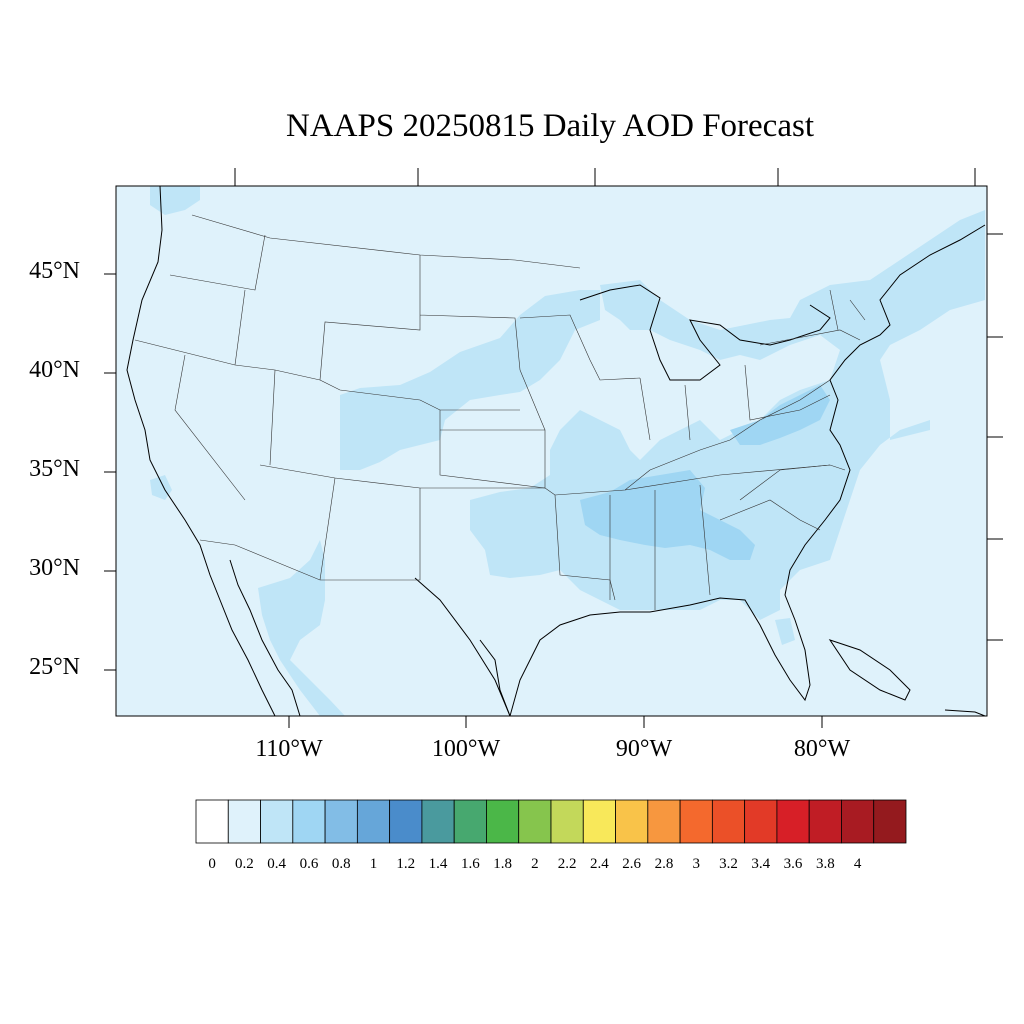  Describe the element at coordinates (277, 864) in the screenshot. I see `colorbar-tick-label: 0.4` at that location.